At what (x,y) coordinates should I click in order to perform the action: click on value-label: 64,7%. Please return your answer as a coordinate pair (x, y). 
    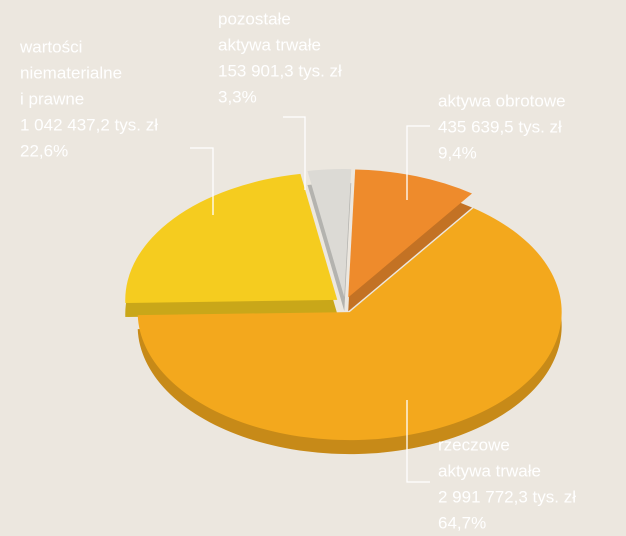
    Looking at the image, I should click on (462, 522).